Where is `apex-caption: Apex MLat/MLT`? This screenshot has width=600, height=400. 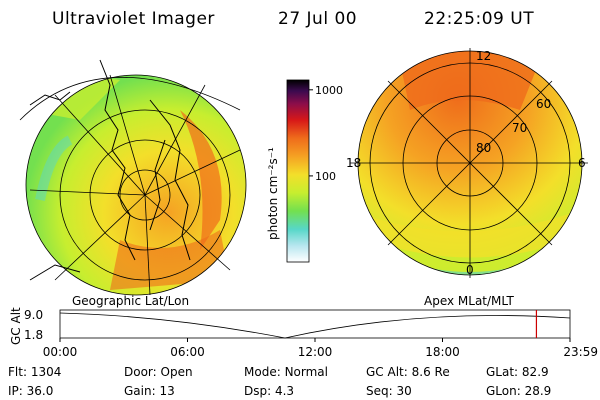
apex-caption: Apex MLat/MLT is located at coordinates (469, 301).